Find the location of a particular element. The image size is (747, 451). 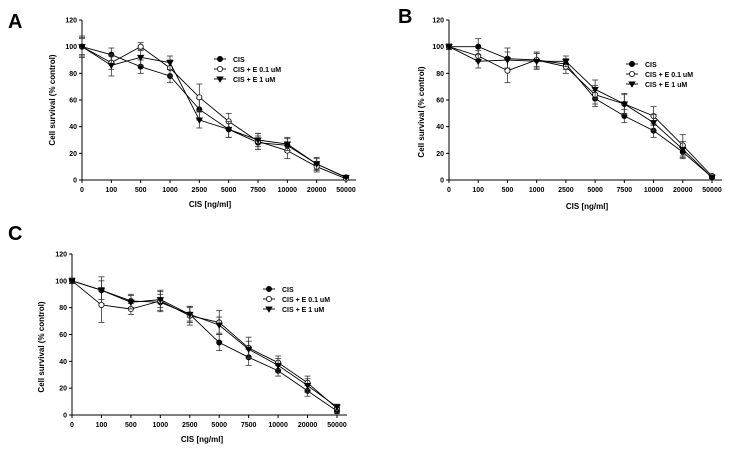

x-tick-label-7500-b: 7500 is located at coordinates (625, 190).